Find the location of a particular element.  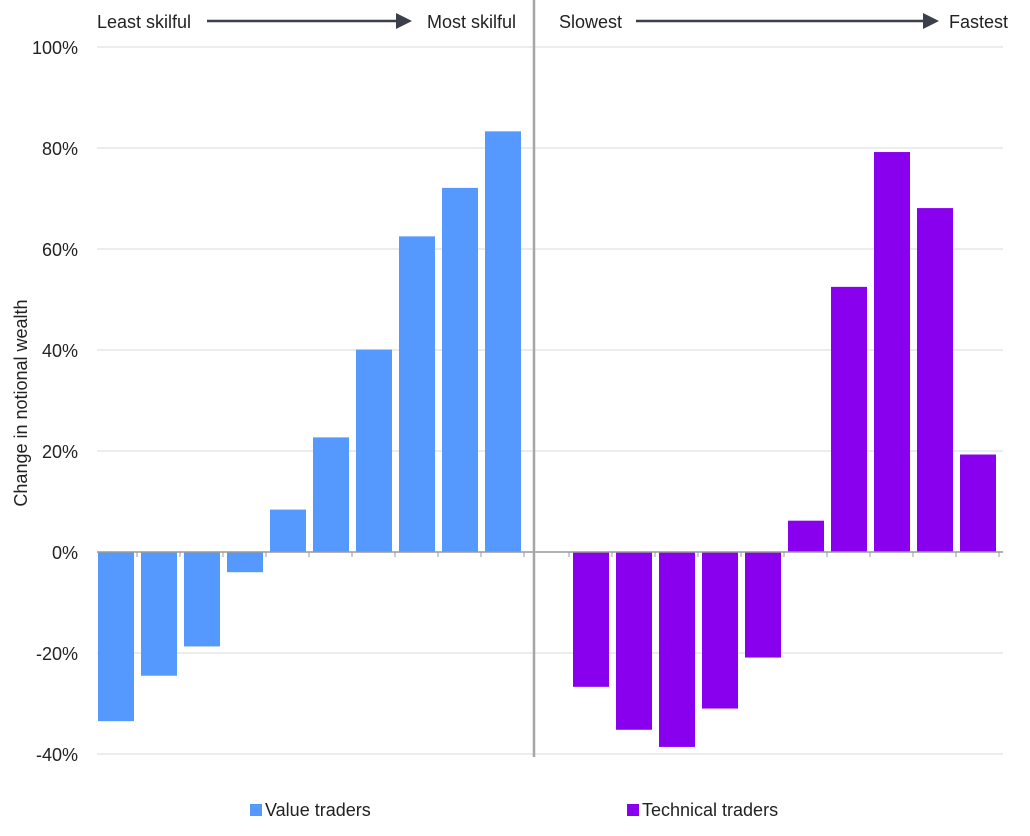

y-tick-label: 100% is located at coordinates (55, 48).